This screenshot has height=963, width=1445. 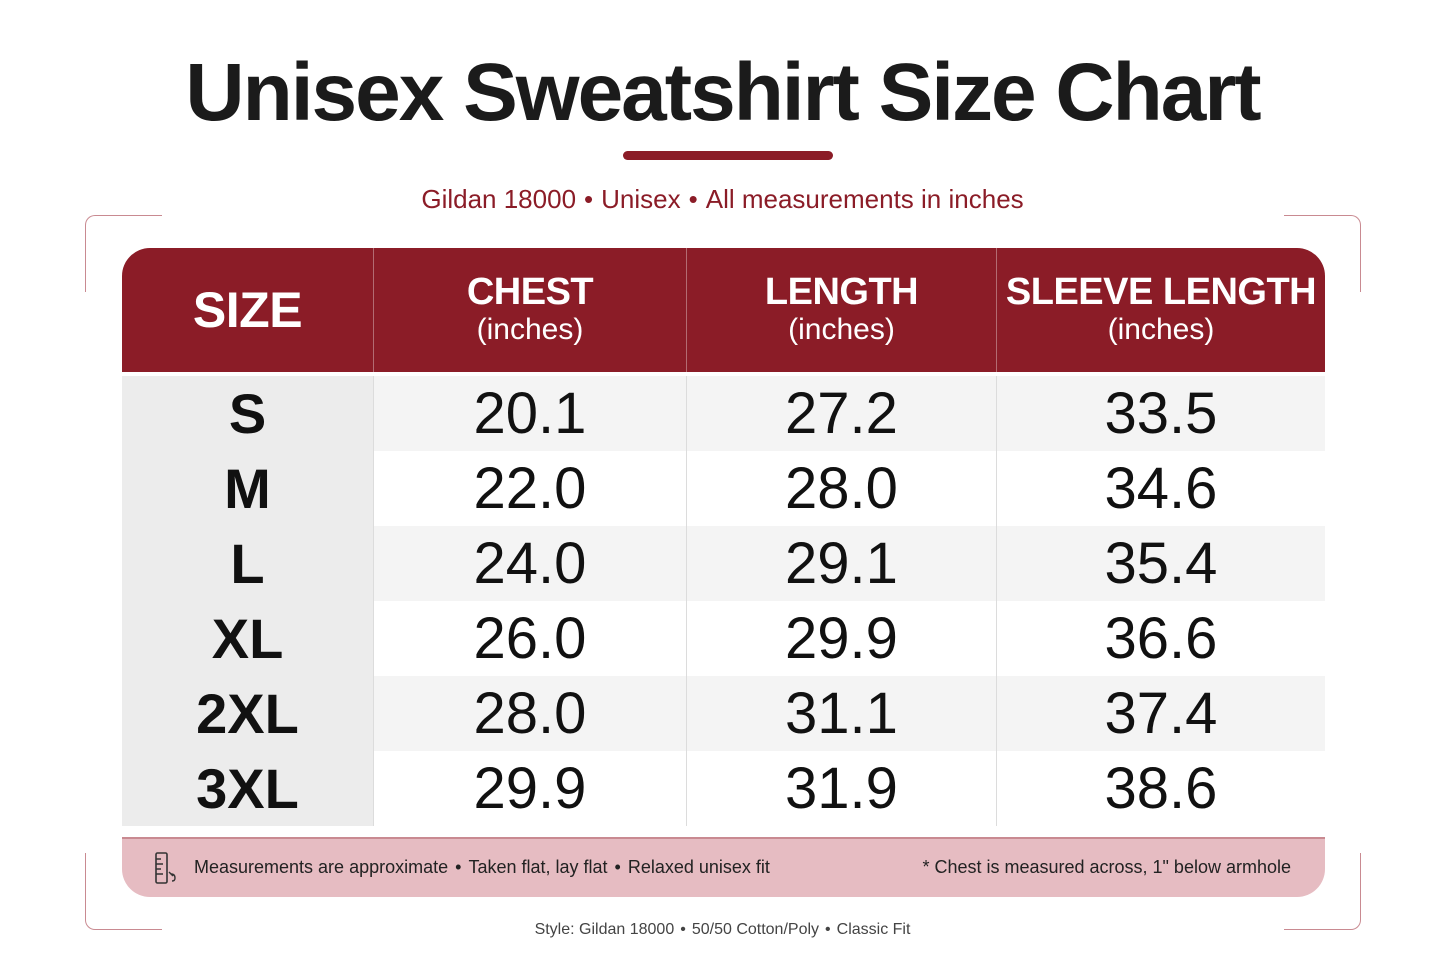 What do you see at coordinates (1161, 563) in the screenshot?
I see `sleeve-cell: 35.4` at bounding box center [1161, 563].